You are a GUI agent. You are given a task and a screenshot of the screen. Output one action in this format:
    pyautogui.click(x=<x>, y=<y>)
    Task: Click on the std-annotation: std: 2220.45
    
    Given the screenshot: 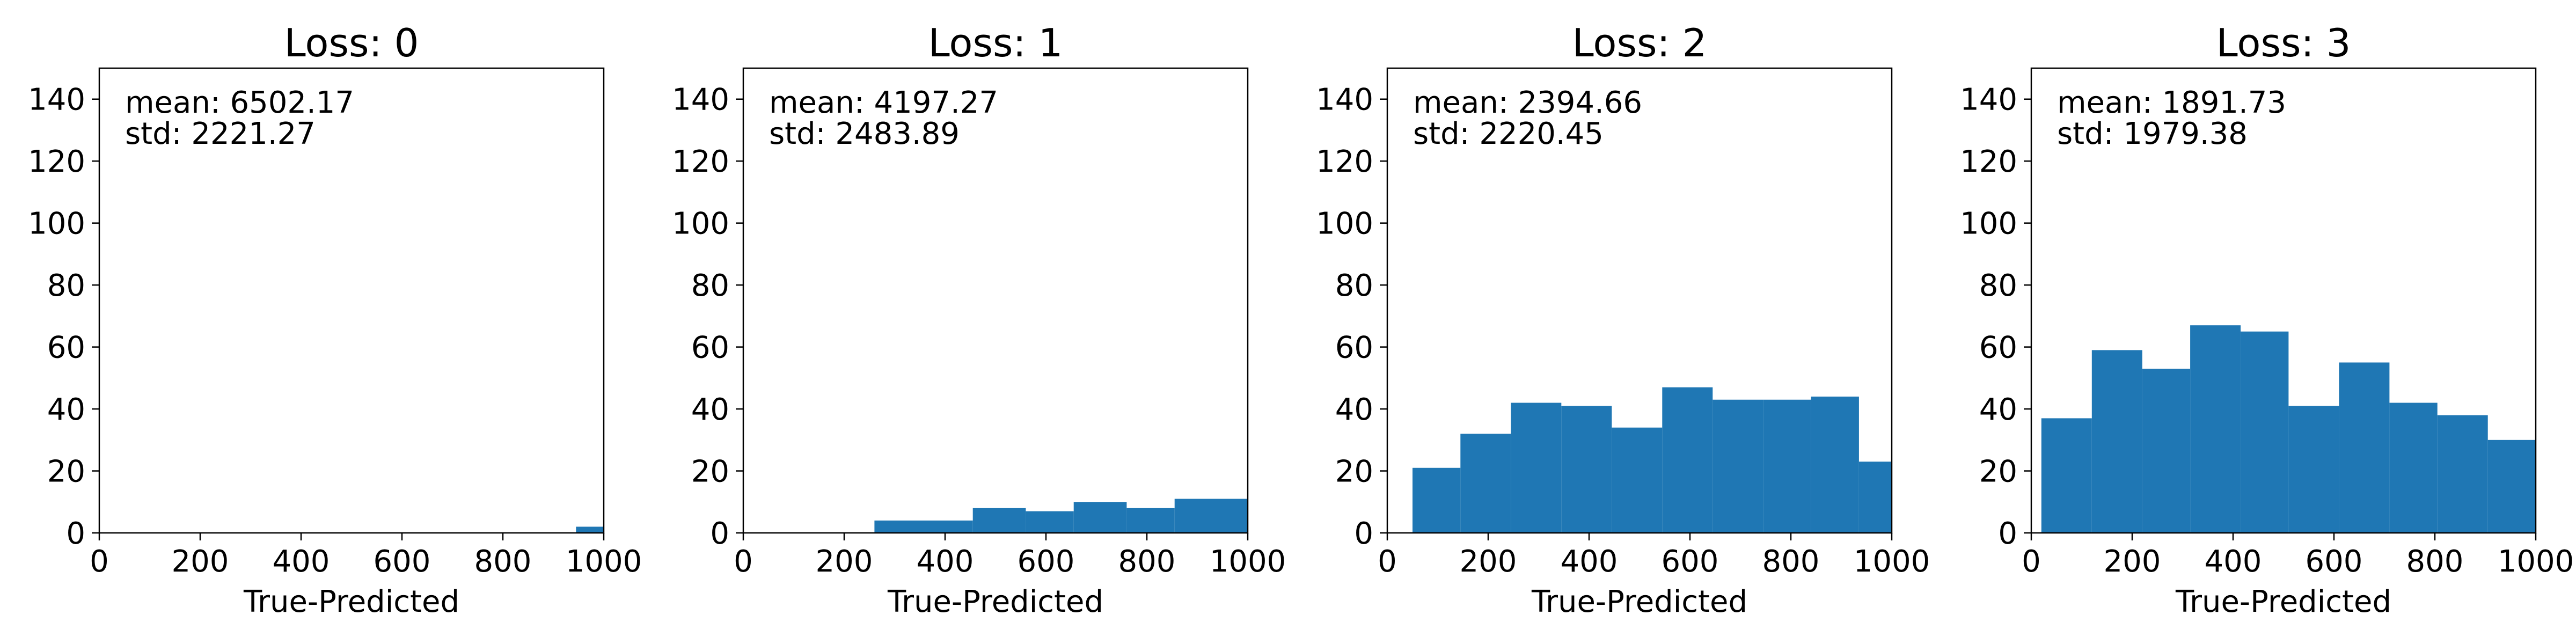 What is the action you would take?
    pyautogui.click(x=1508, y=133)
    